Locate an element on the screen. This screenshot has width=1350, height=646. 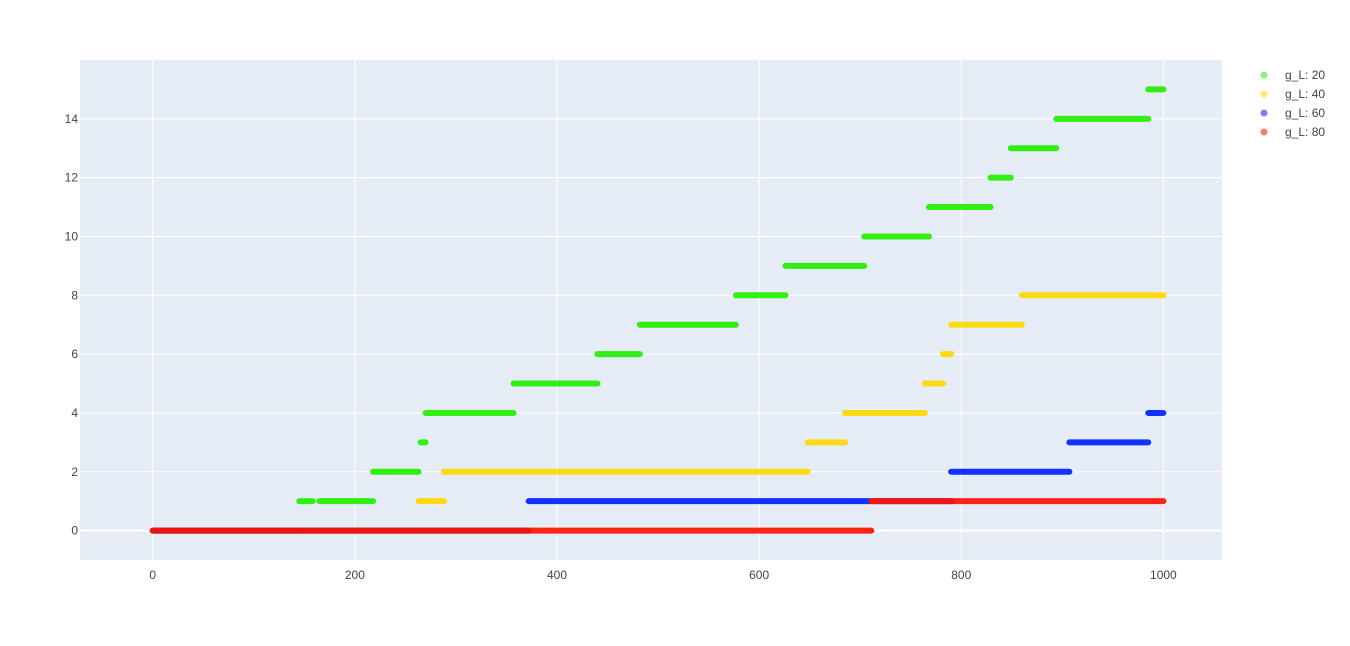
y-tick-label: 6 is located at coordinates (74, 354).